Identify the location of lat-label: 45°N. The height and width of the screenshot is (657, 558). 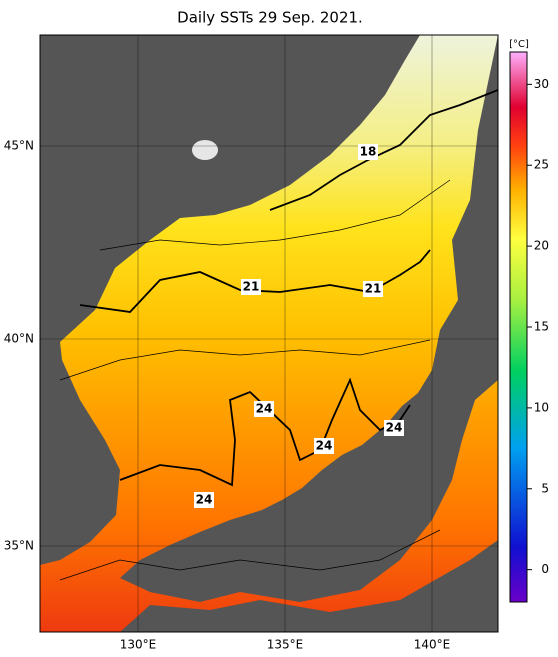
(19, 146).